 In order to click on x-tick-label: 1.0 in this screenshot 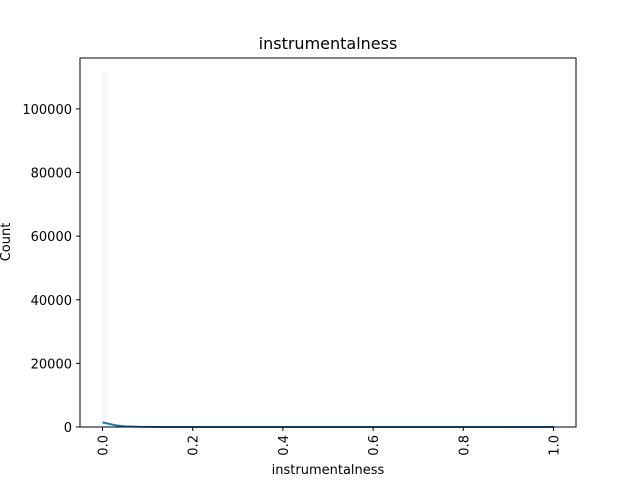, I will do `click(554, 445)`.